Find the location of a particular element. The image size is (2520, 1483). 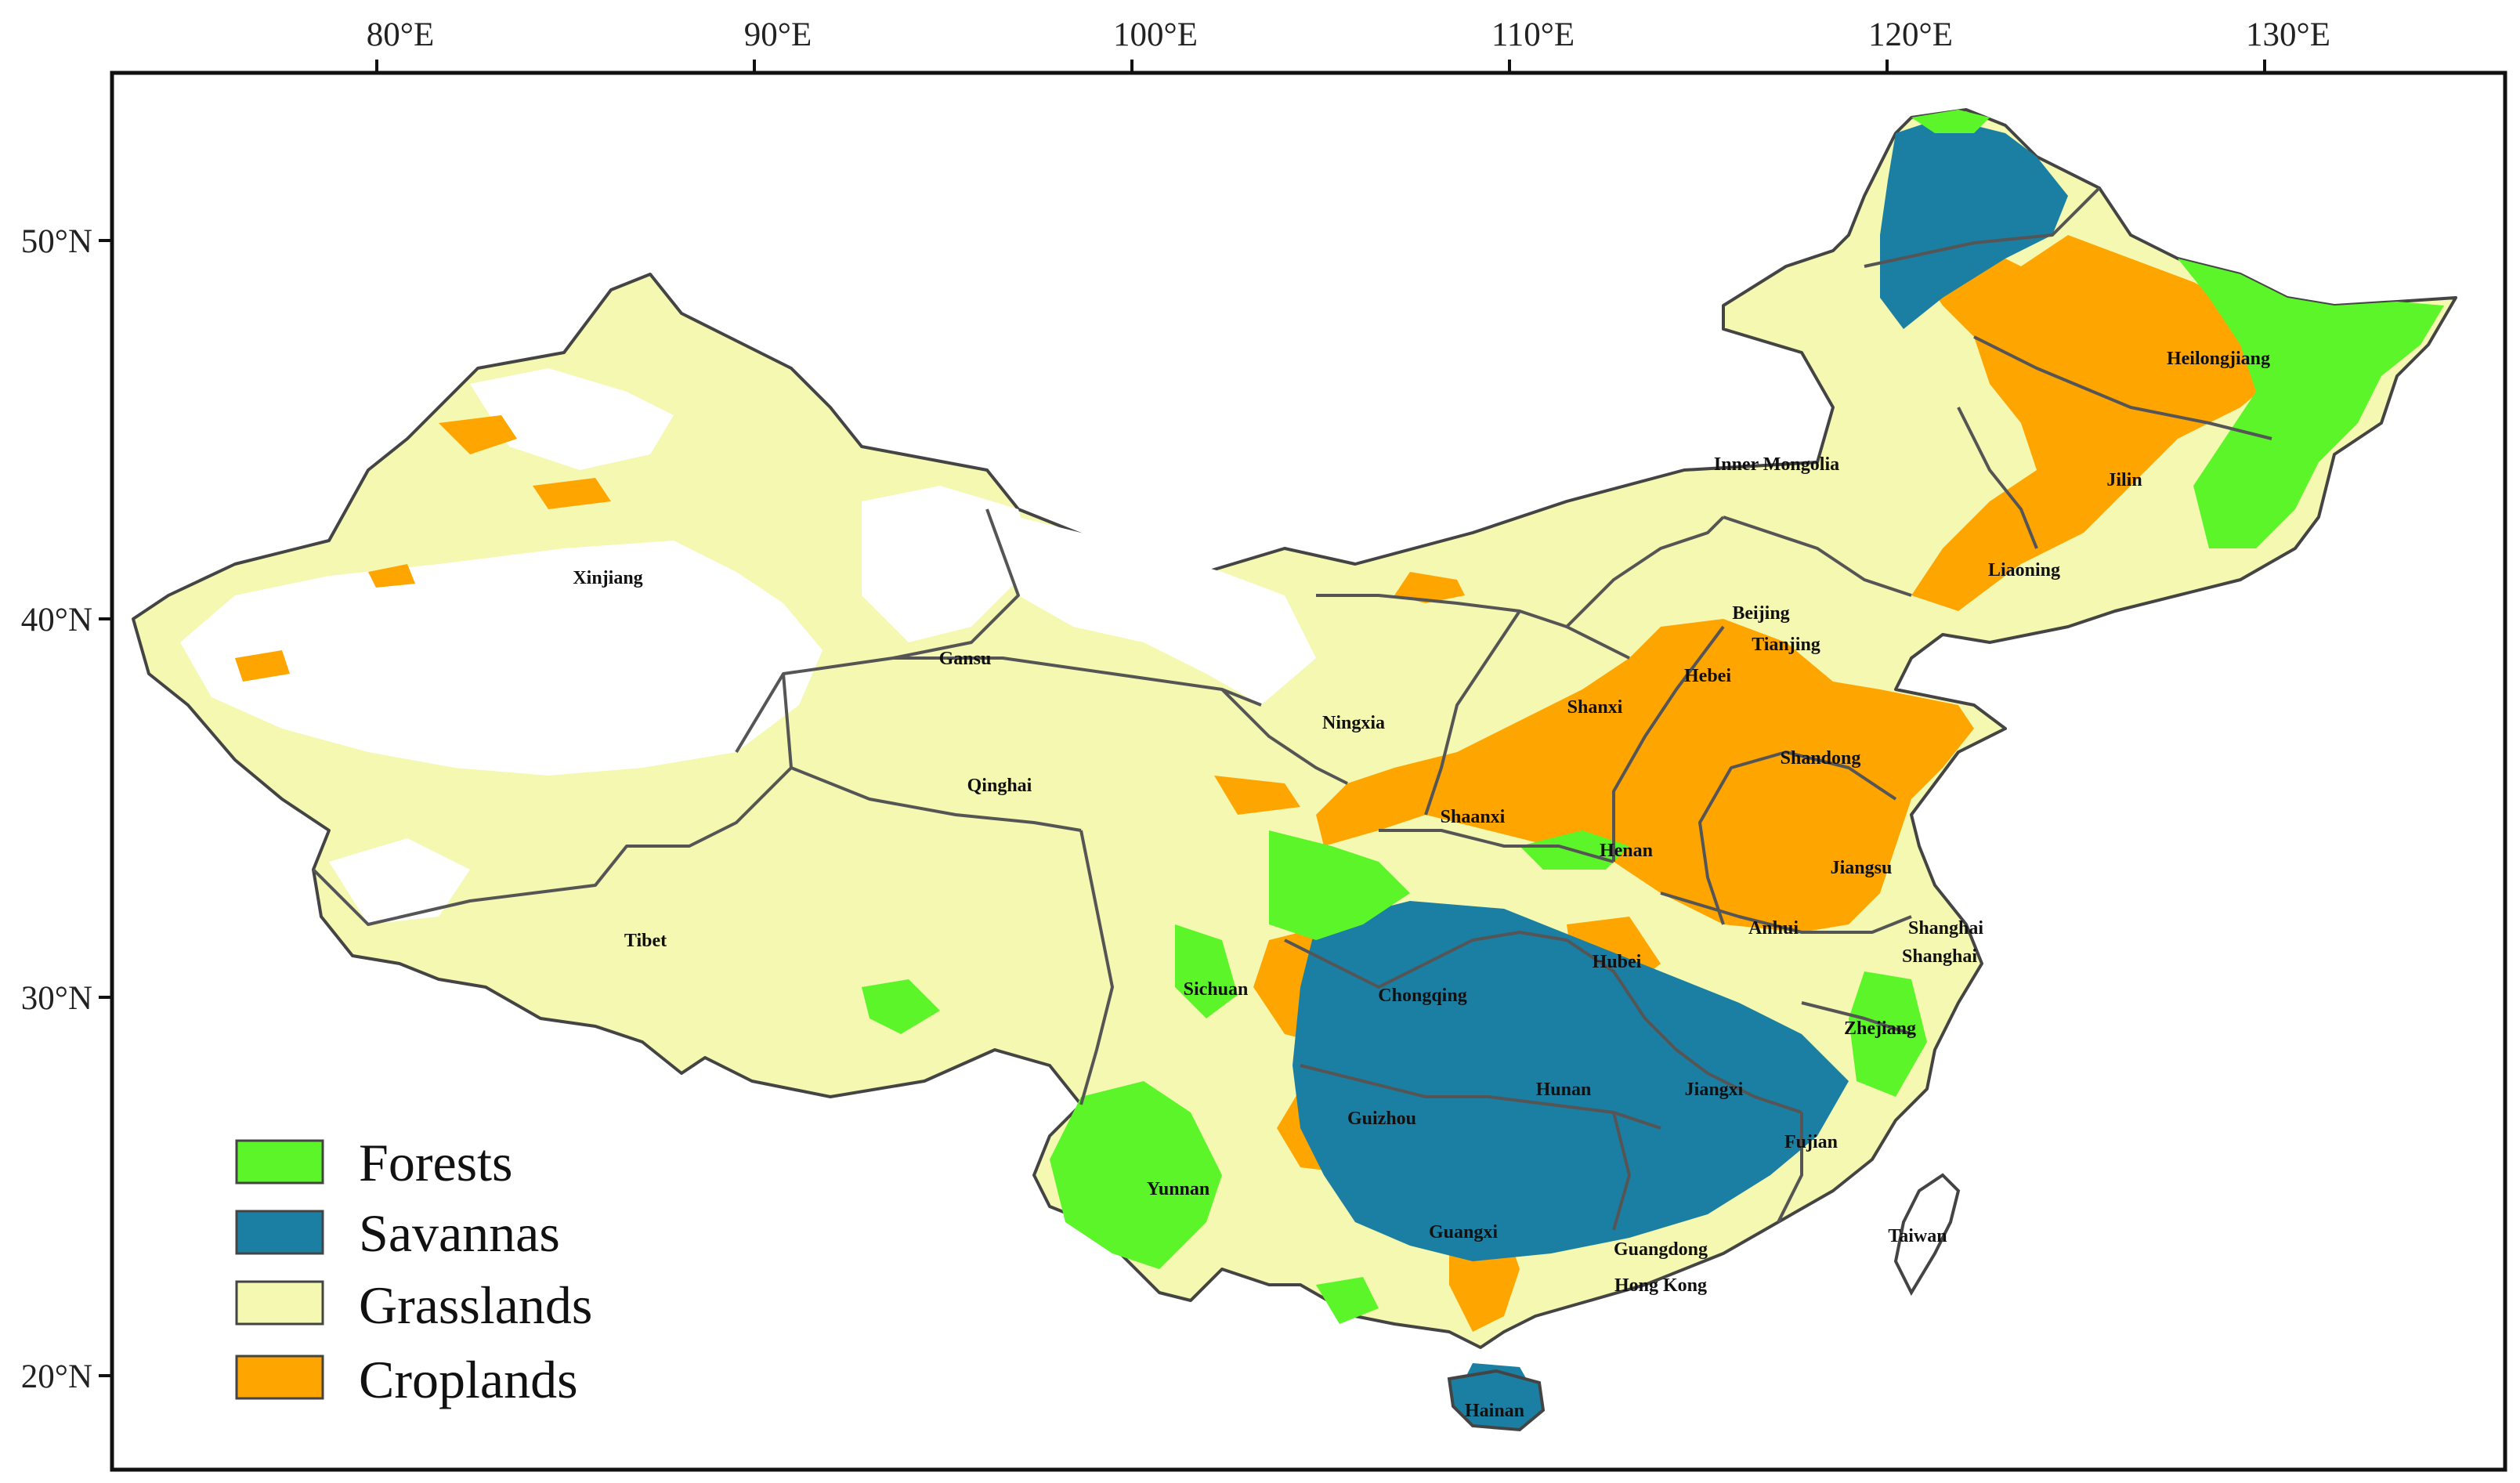

lon-tick-label: 110°E is located at coordinates (1533, 35).